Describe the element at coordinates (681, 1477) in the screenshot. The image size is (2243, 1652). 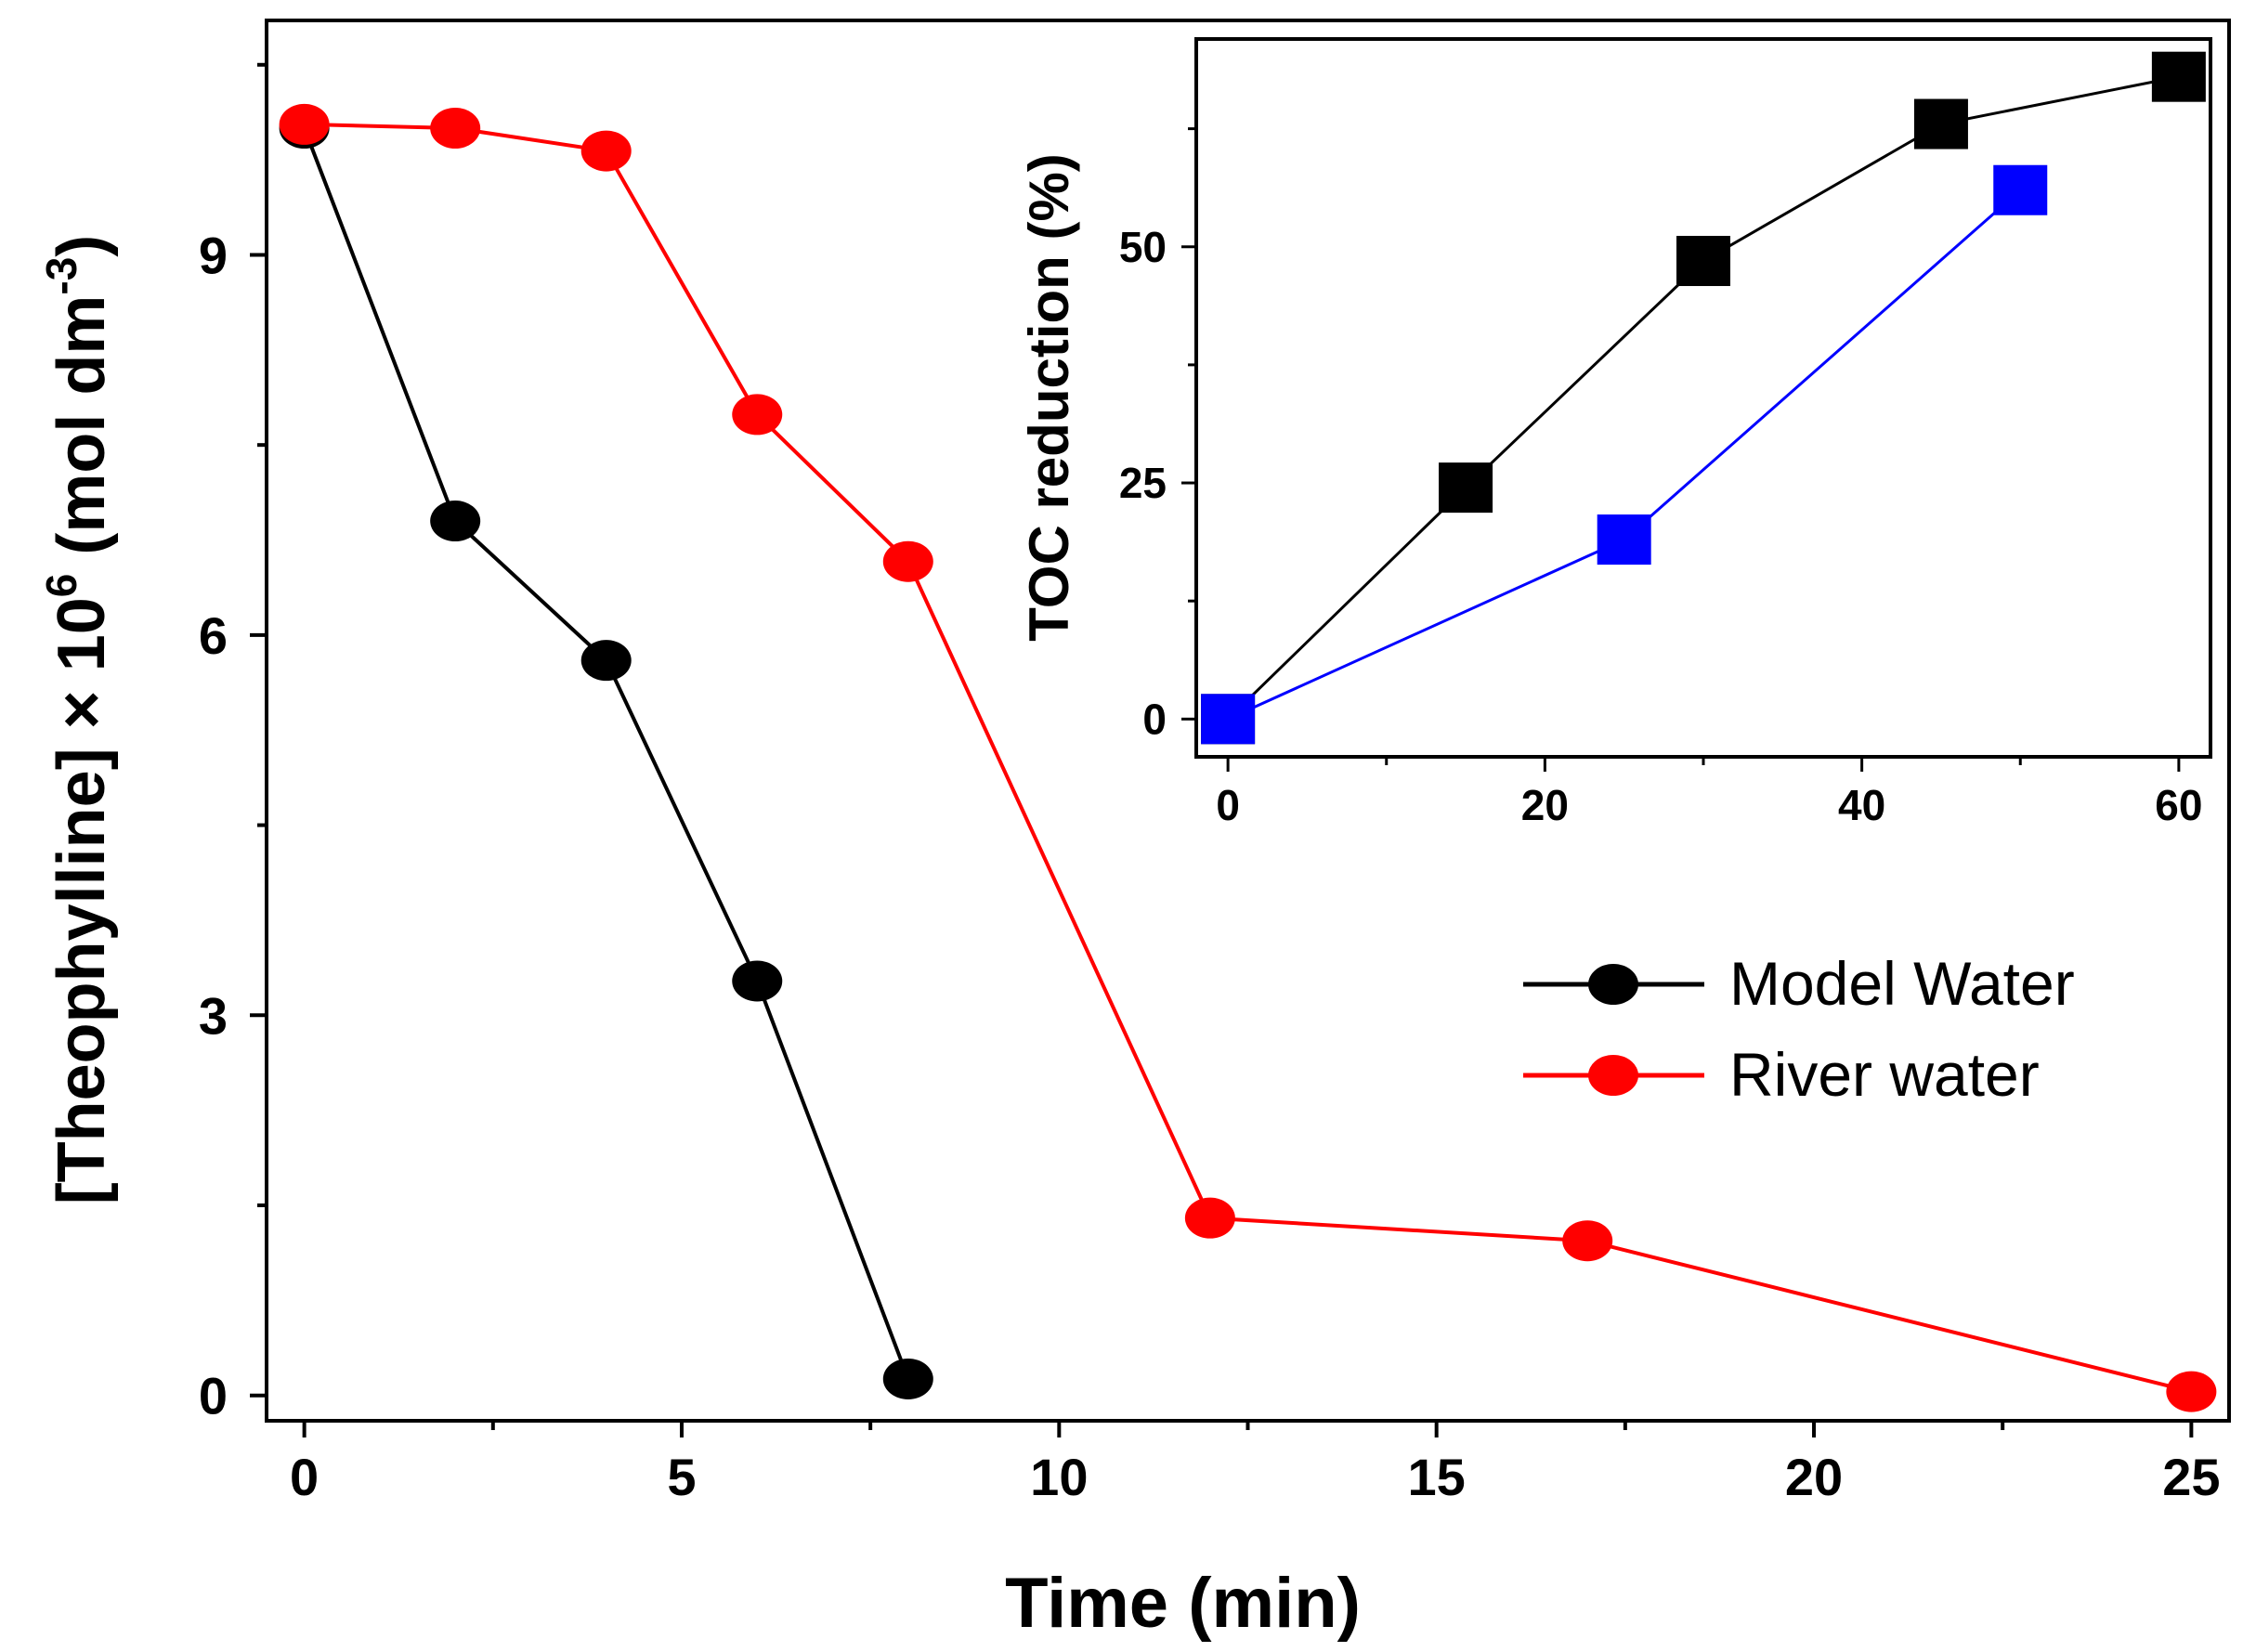
I see `x-tick-label: 5` at that location.